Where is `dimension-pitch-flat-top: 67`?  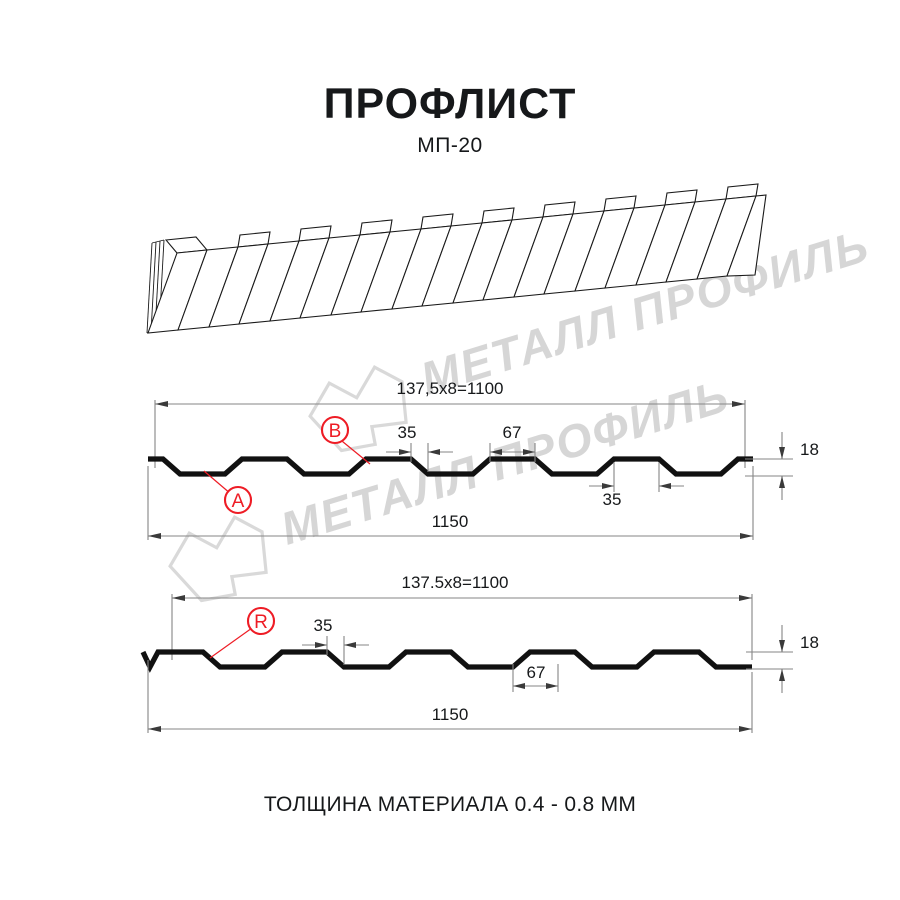
dimension-pitch-flat-top: 67 is located at coordinates (512, 442).